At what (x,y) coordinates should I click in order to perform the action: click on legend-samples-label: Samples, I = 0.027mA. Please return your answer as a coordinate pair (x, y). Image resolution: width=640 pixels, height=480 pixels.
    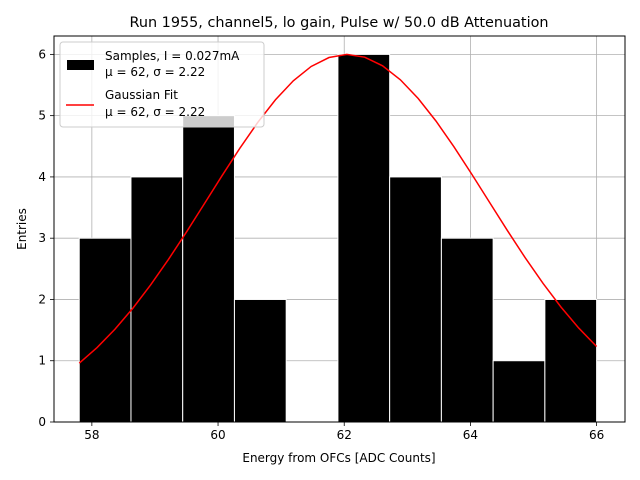
    Looking at the image, I should click on (172, 56).